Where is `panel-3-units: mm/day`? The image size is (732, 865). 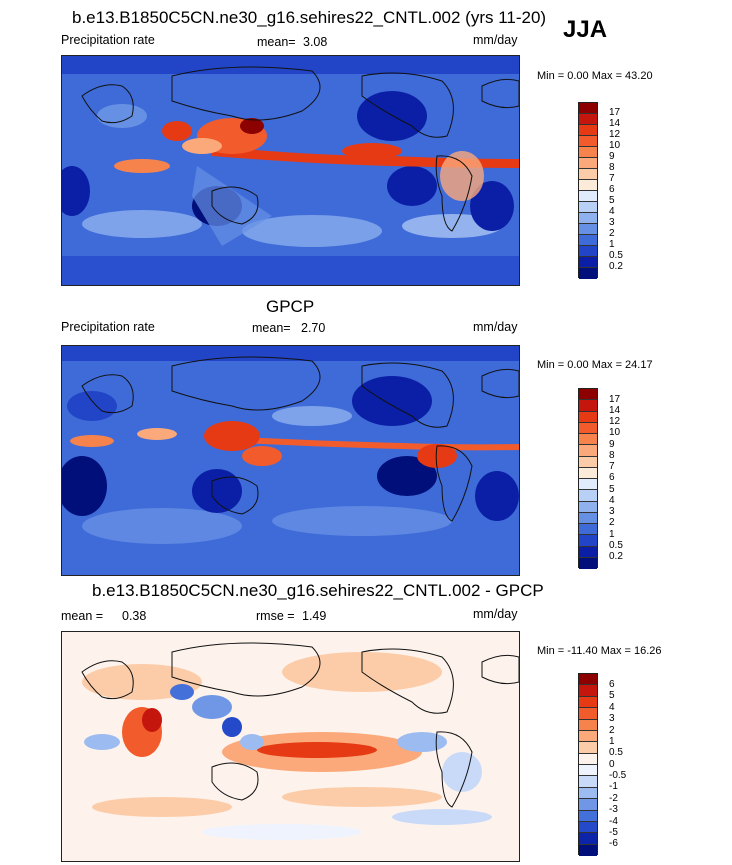
panel-3-units: mm/day is located at coordinates (495, 614).